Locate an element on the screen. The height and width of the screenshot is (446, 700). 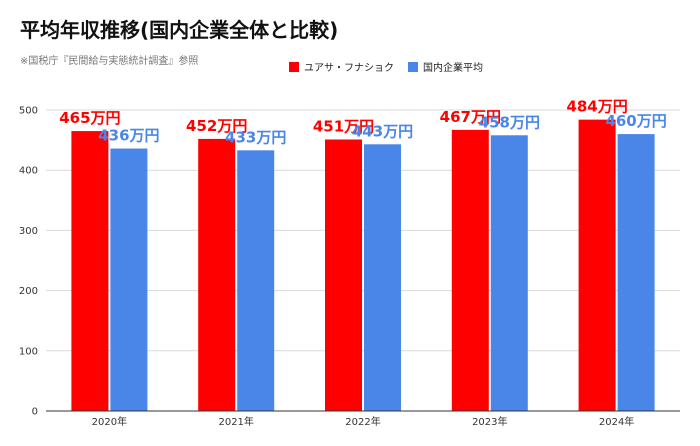
legend-item-series-0: ユアサ・フナショク is located at coordinates (341, 66).